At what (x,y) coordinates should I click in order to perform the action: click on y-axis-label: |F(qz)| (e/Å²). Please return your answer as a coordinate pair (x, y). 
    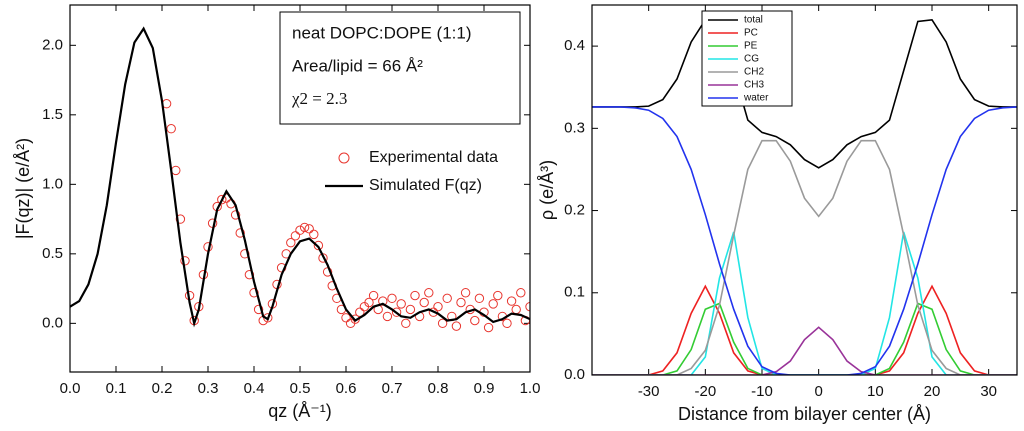
    Looking at the image, I should click on (23, 188).